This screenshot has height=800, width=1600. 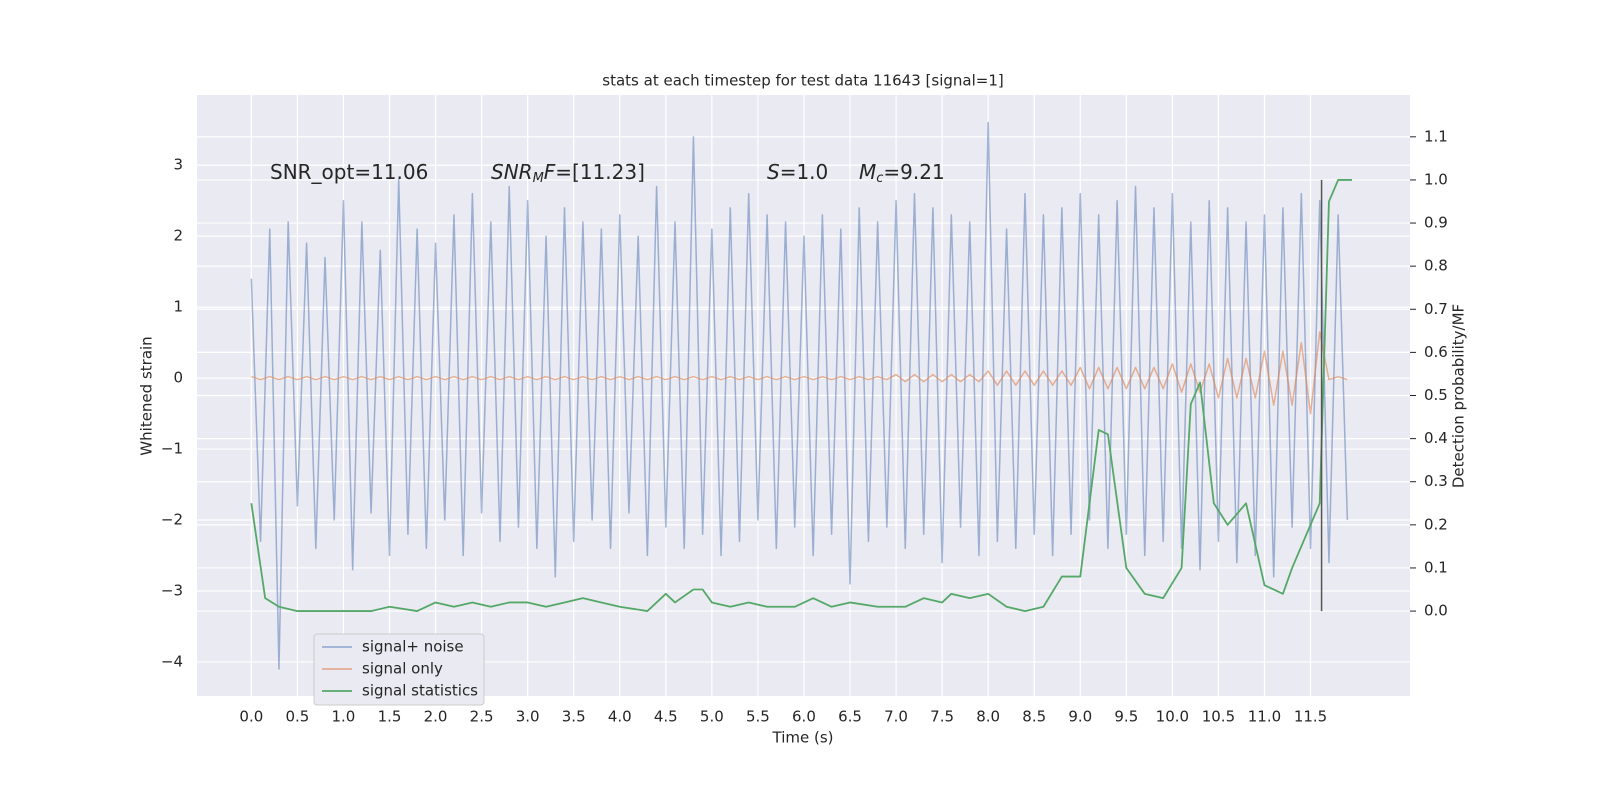 What do you see at coordinates (799, 373) in the screenshot?
I see `series-line` at bounding box center [799, 373].